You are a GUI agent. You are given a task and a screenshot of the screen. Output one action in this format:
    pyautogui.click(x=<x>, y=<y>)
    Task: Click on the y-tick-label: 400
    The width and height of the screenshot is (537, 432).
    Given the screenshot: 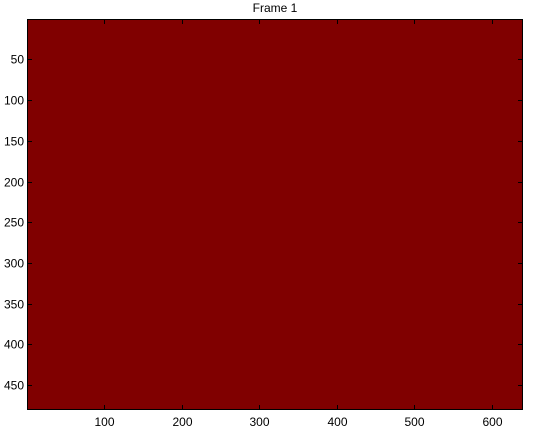 What is the action you would take?
    pyautogui.click(x=14, y=345)
    